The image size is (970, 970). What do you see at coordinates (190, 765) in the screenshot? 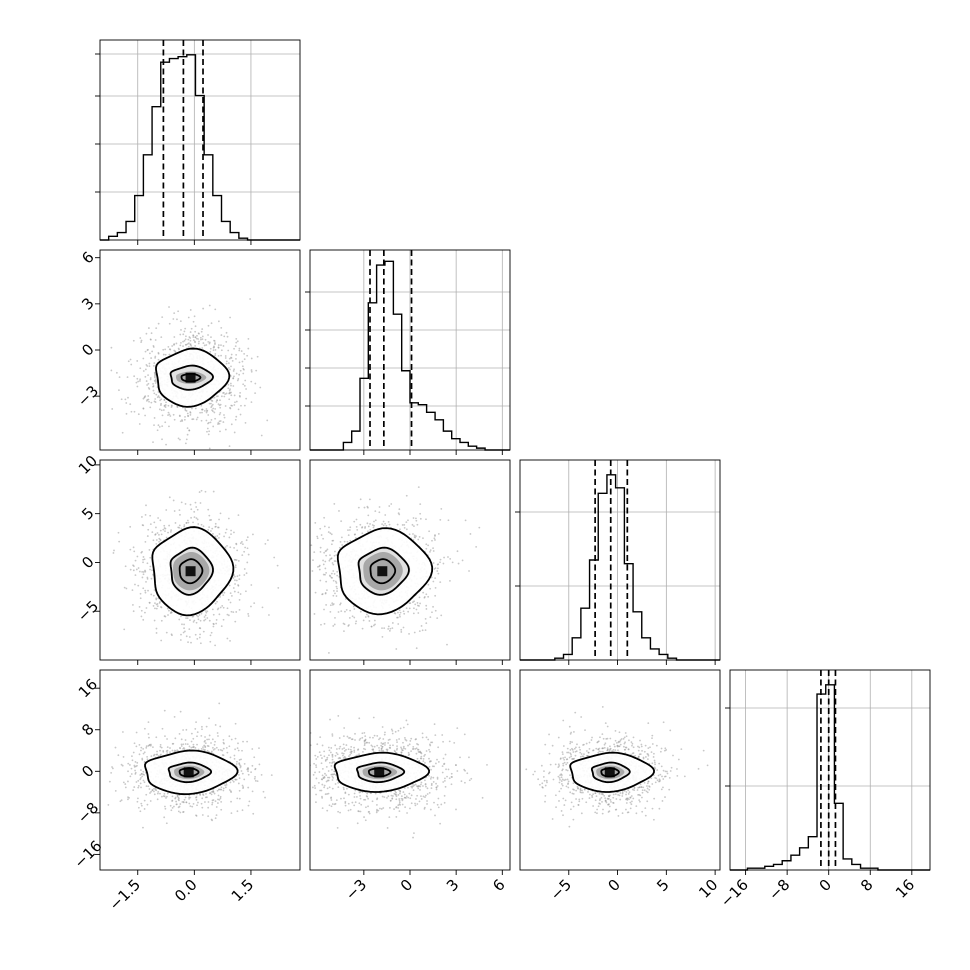
I see `panel-content` at bounding box center [190, 765].